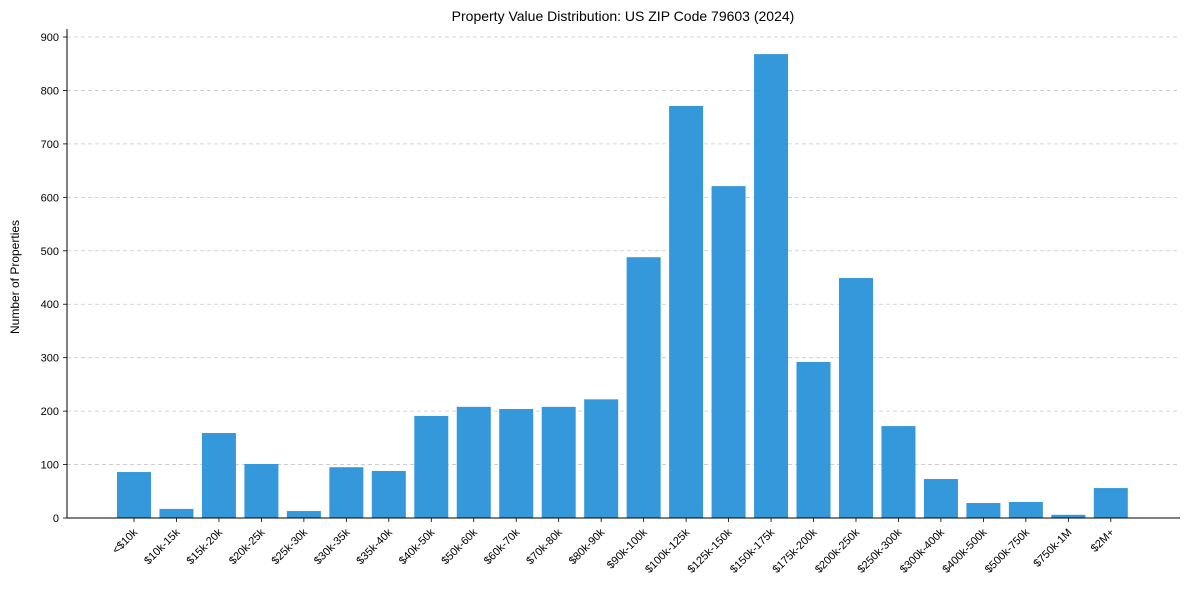 The height and width of the screenshot is (595, 1189). I want to click on y-tick-label: 700, so click(50, 145).